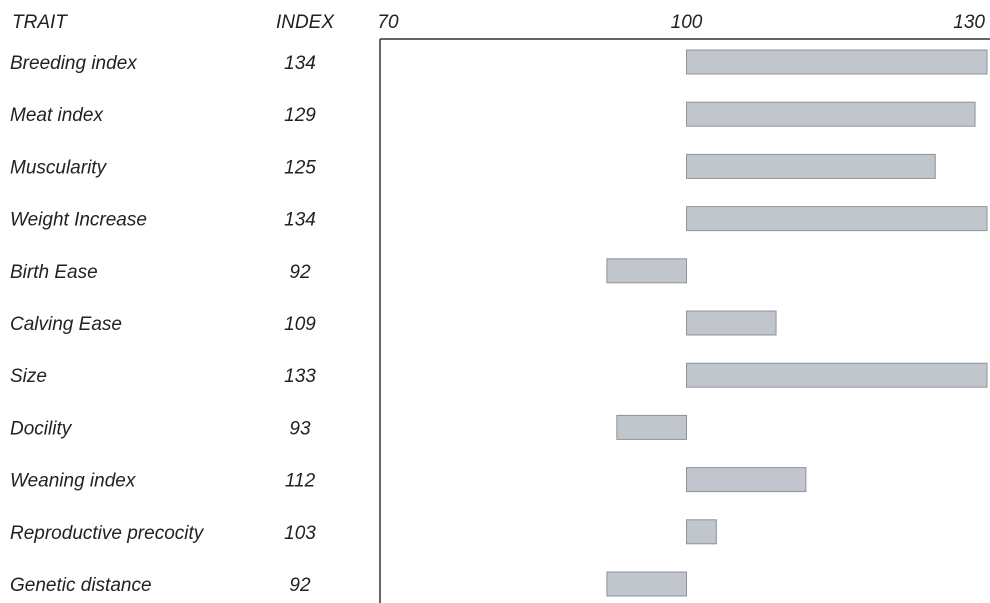 Image resolution: width=990 pixels, height=603 pixels. I want to click on index-value: 112, so click(300, 481).